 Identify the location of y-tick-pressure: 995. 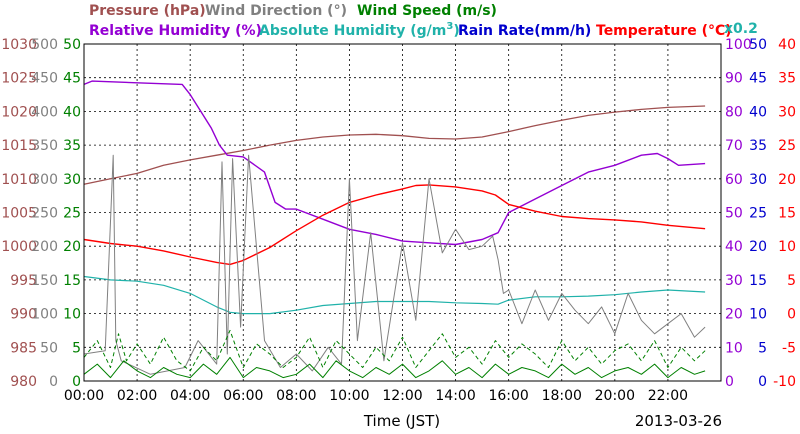
(23, 281).